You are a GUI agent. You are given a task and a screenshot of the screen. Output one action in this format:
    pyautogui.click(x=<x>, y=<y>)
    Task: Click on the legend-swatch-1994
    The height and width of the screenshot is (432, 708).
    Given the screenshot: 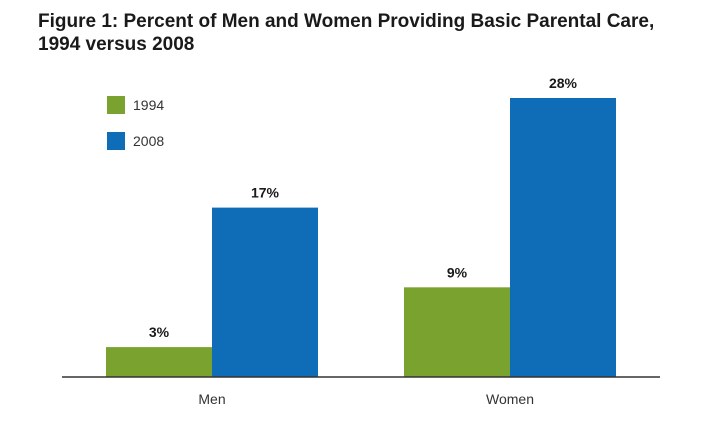 What is the action you would take?
    pyautogui.click(x=116, y=105)
    